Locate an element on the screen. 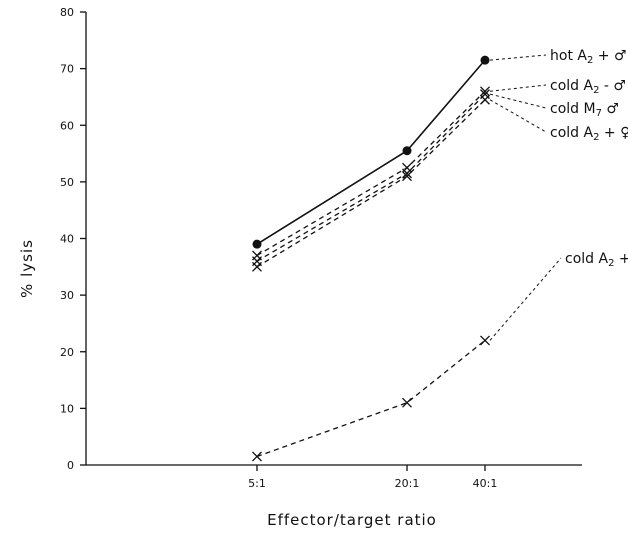 The width and height of the screenshot is (628, 542). series-label: cold A2 + ♂ is located at coordinates (596, 260).